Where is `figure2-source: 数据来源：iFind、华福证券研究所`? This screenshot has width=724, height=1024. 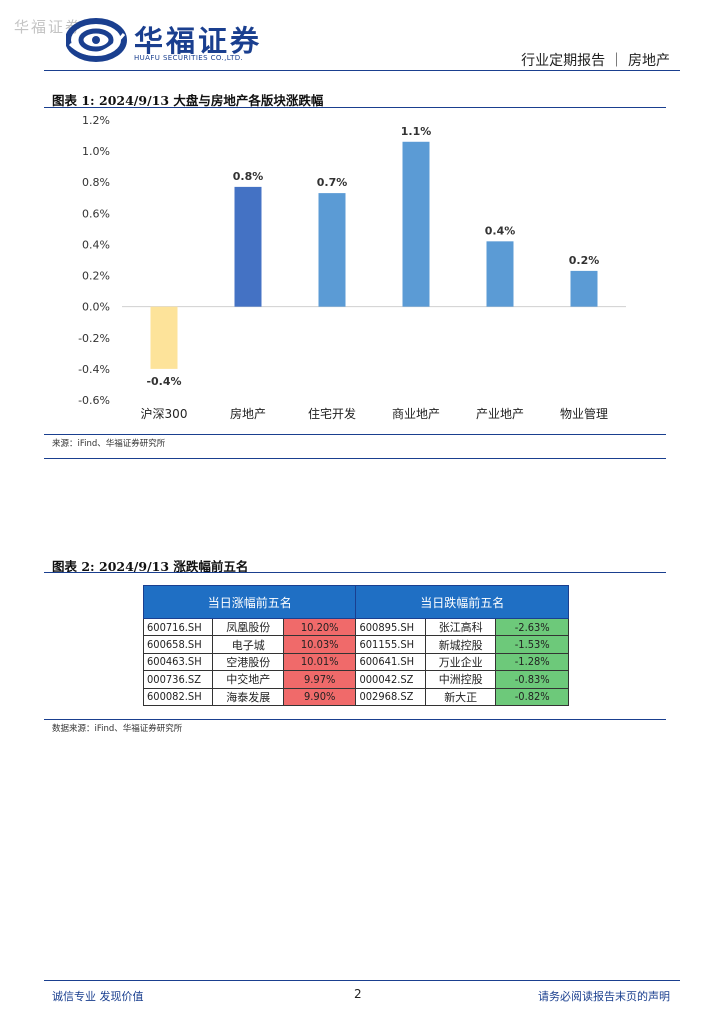 figure2-source: 数据来源：iFind、华福证券研究所 is located at coordinates (117, 729).